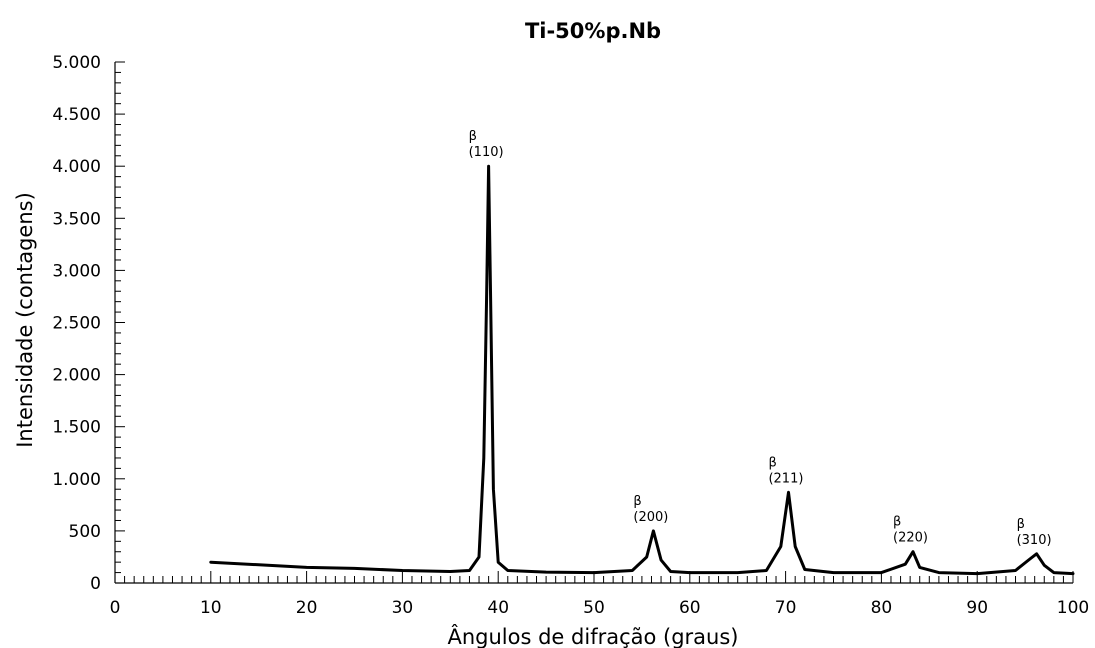 The height and width of the screenshot is (648, 1095). What do you see at coordinates (76, 324) in the screenshot?
I see `y-tick-label: 2.500` at bounding box center [76, 324].